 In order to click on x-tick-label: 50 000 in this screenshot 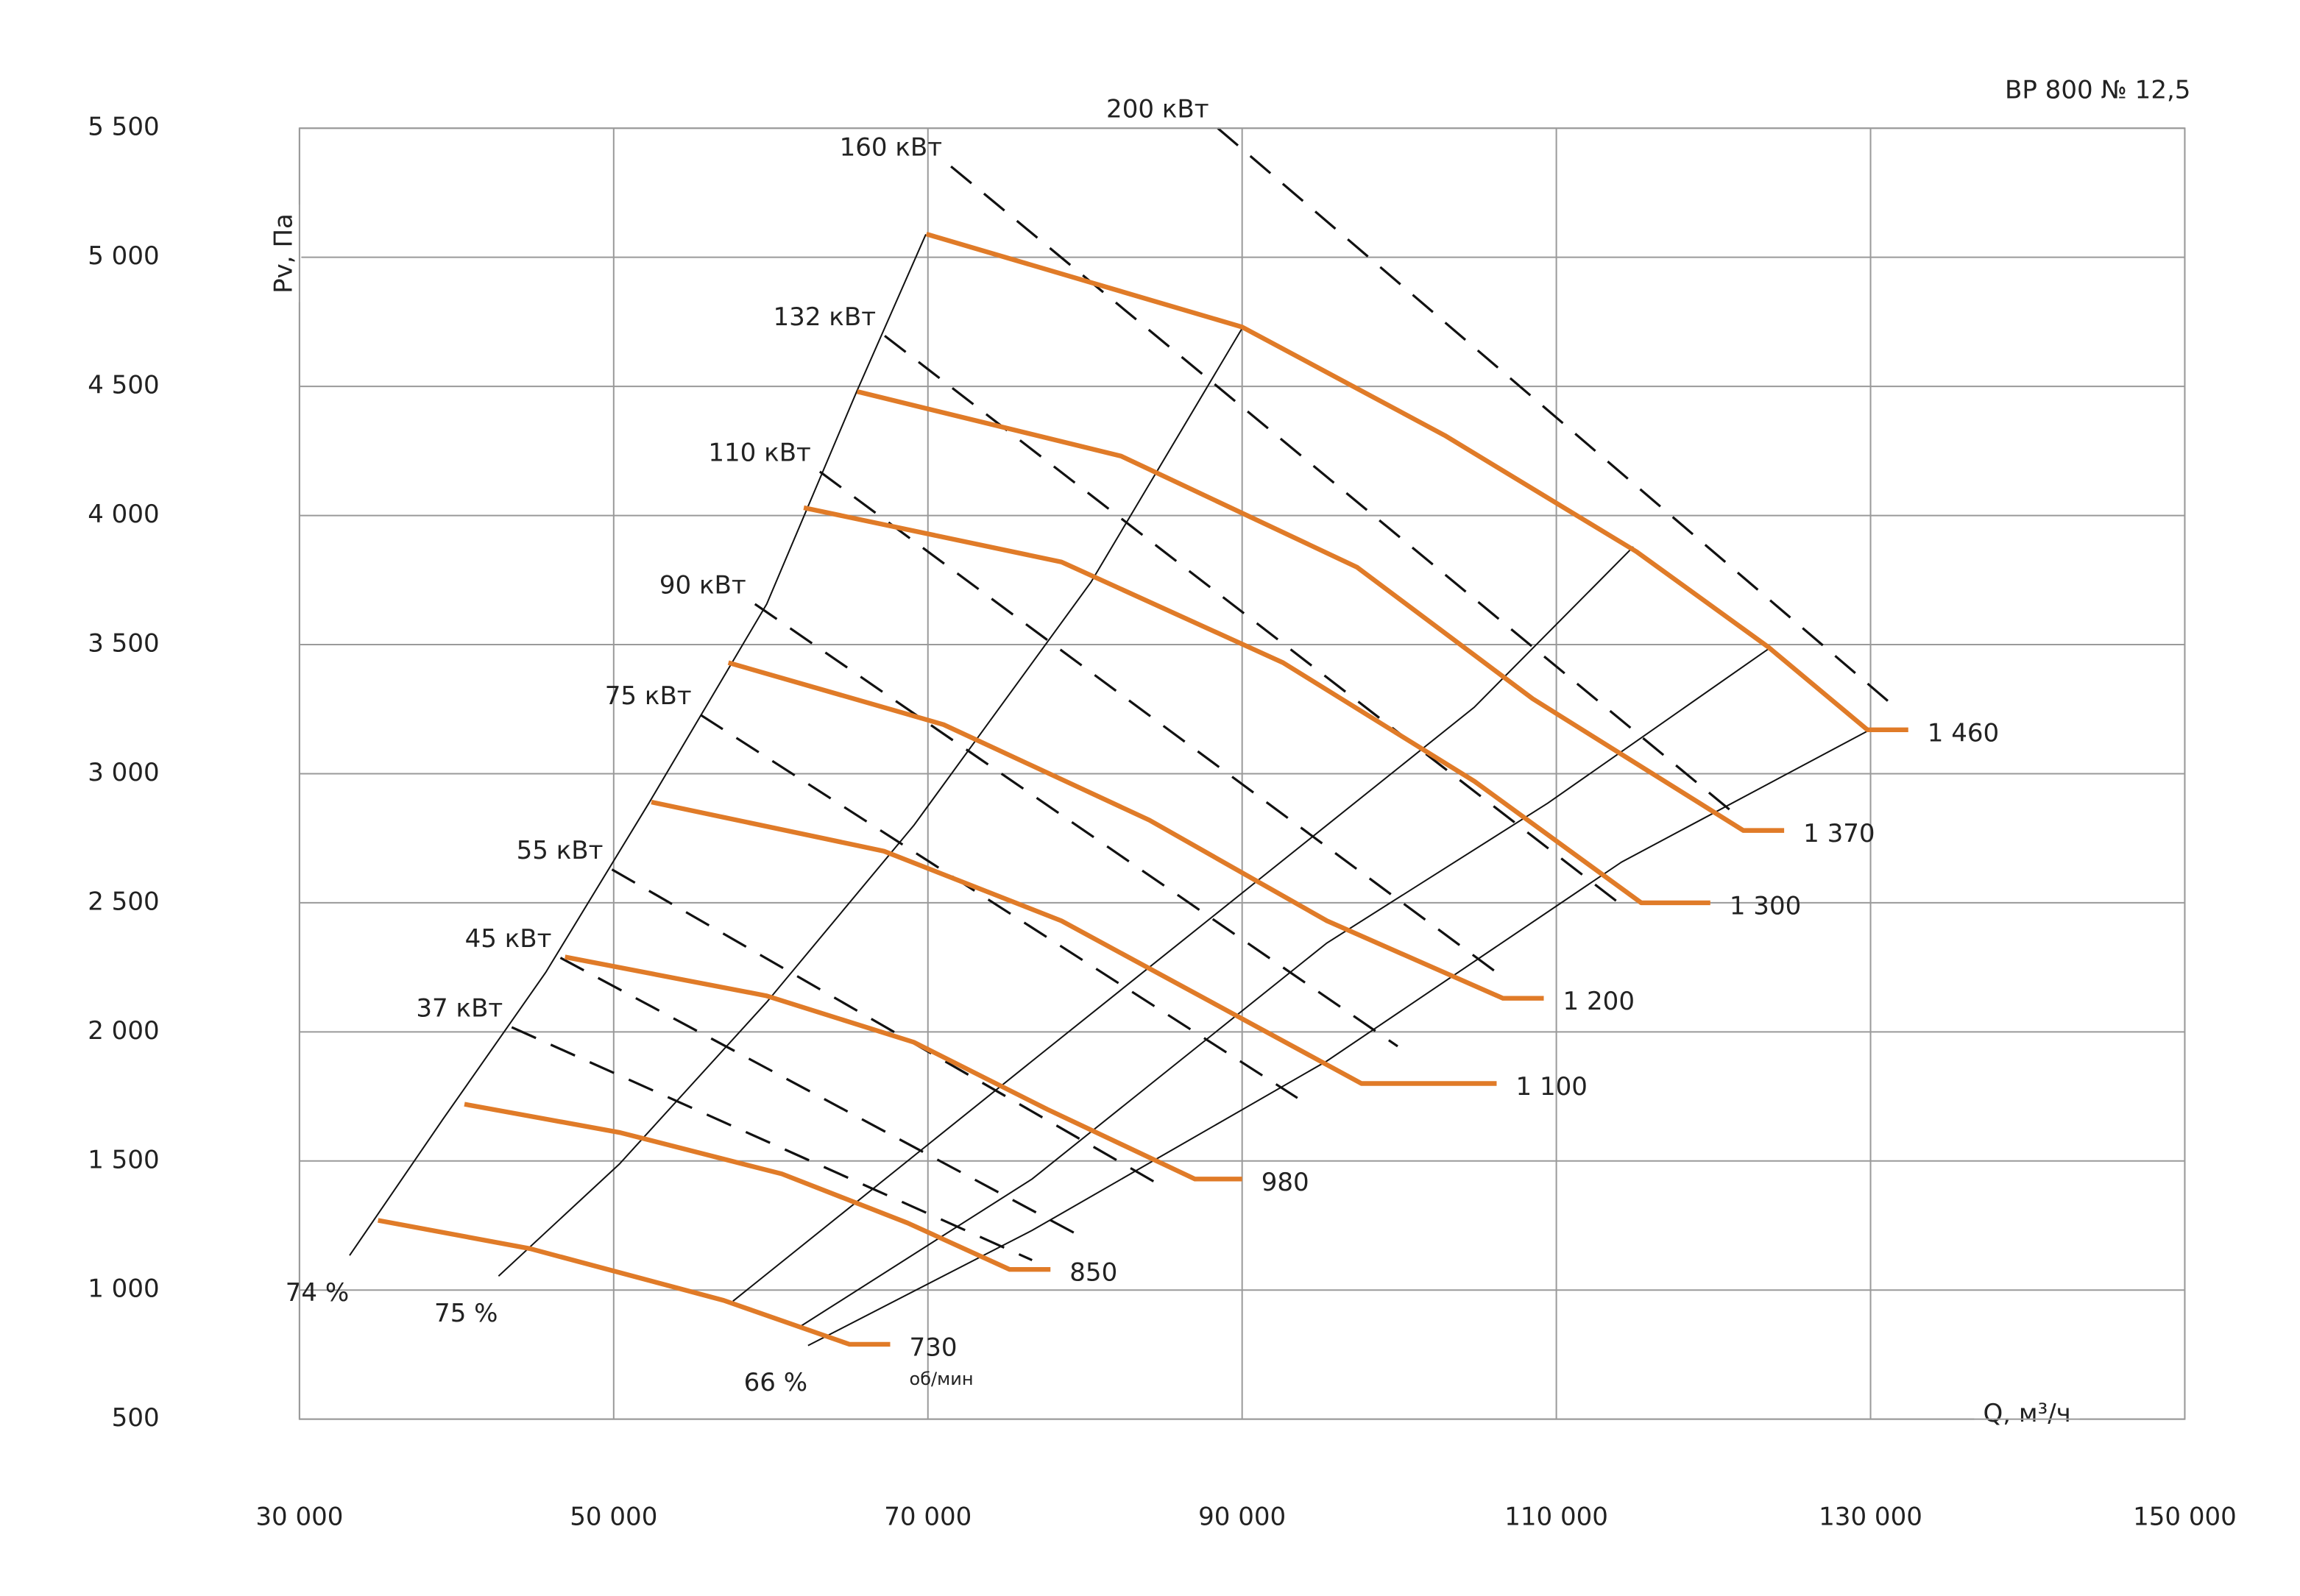, I will do `click(613, 1517)`.